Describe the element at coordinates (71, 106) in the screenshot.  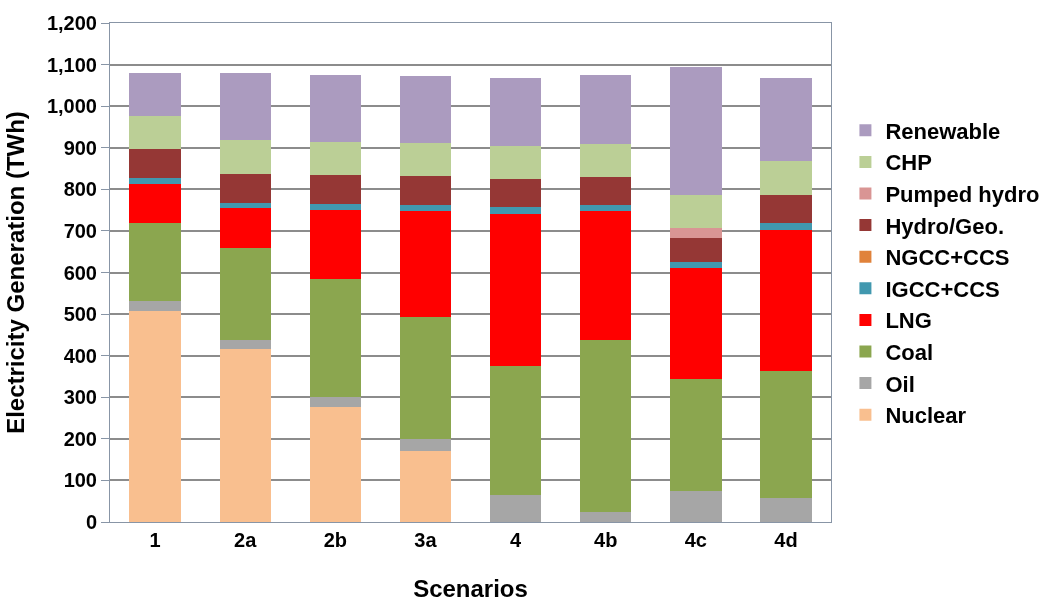
I see `y-tick-label: 1,000` at that location.